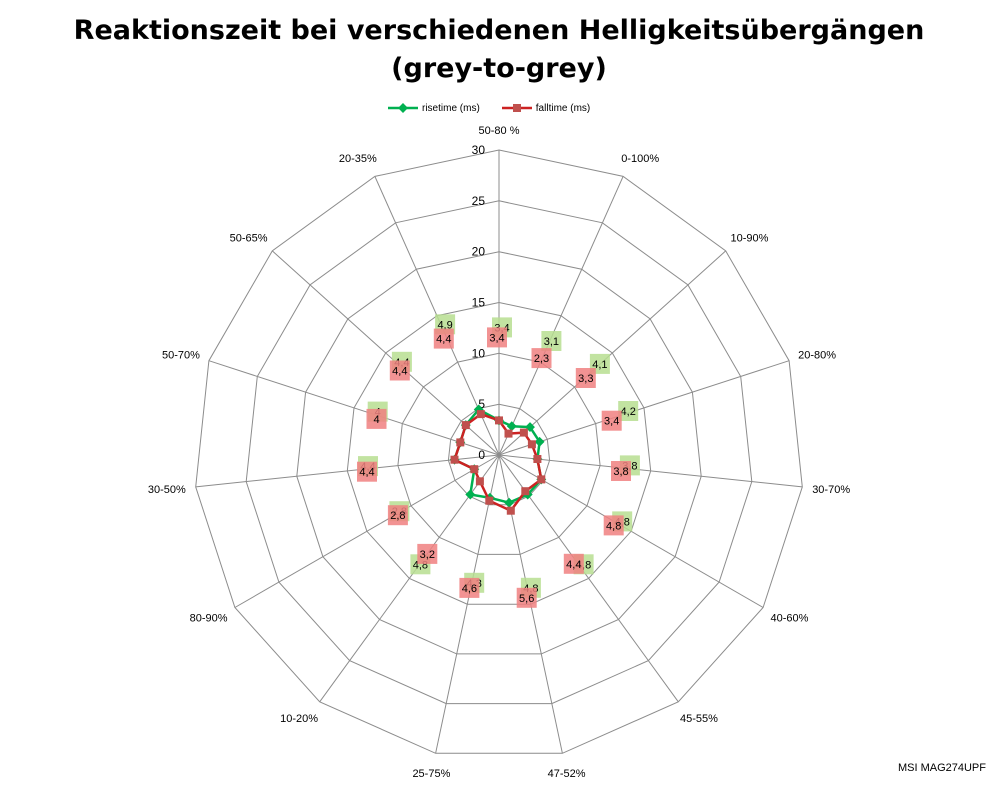  What do you see at coordinates (431, 774) in the screenshot?
I see `category-label: 25-75%` at bounding box center [431, 774].